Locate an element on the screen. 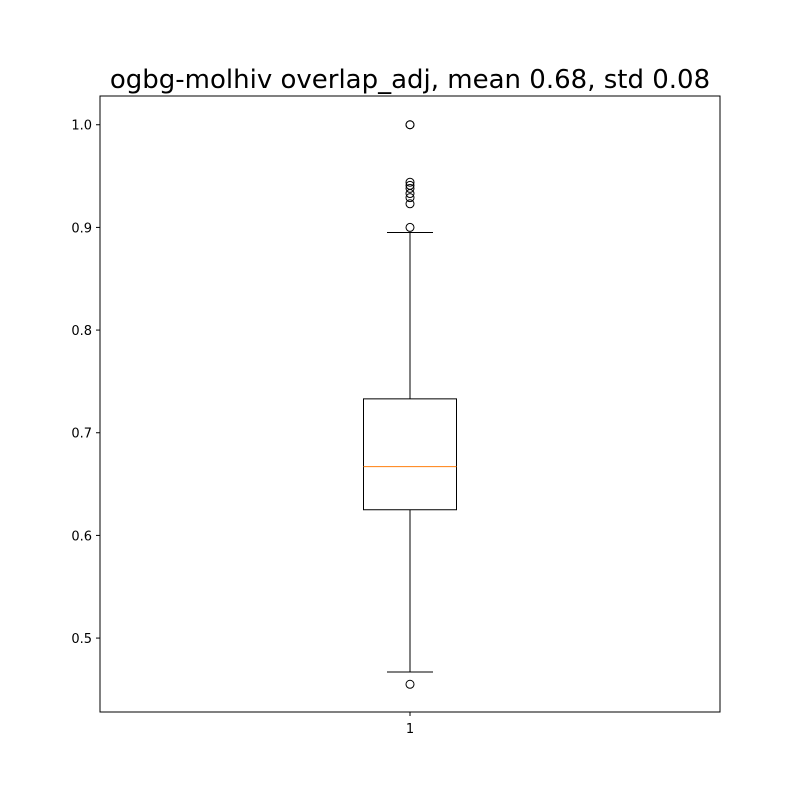 The height and width of the screenshot is (800, 800). y-tick-label: 0.7 is located at coordinates (81, 434).